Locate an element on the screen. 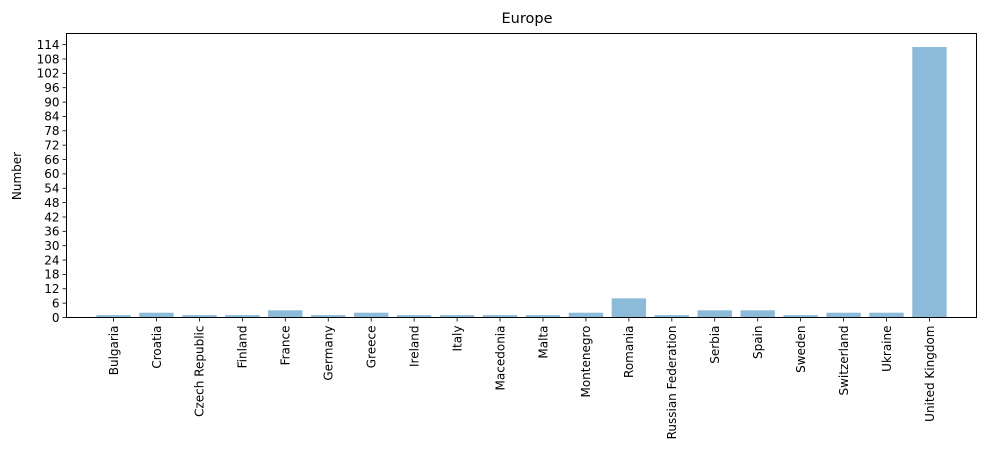  y-tick-label: 60 is located at coordinates (51, 174).